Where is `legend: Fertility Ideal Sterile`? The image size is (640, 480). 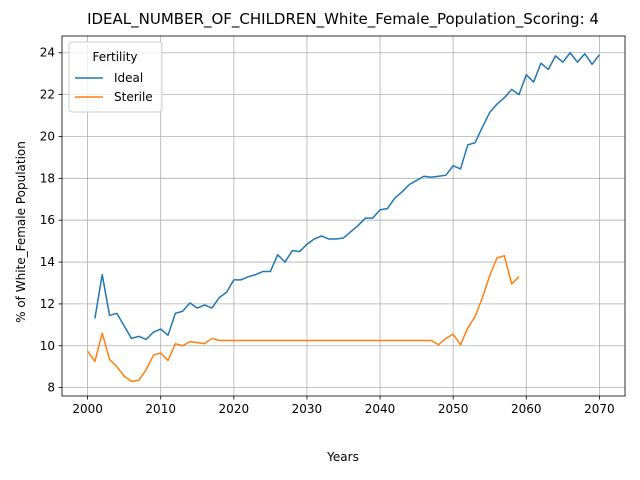 legend: Fertility Ideal Sterile is located at coordinates (115, 77).